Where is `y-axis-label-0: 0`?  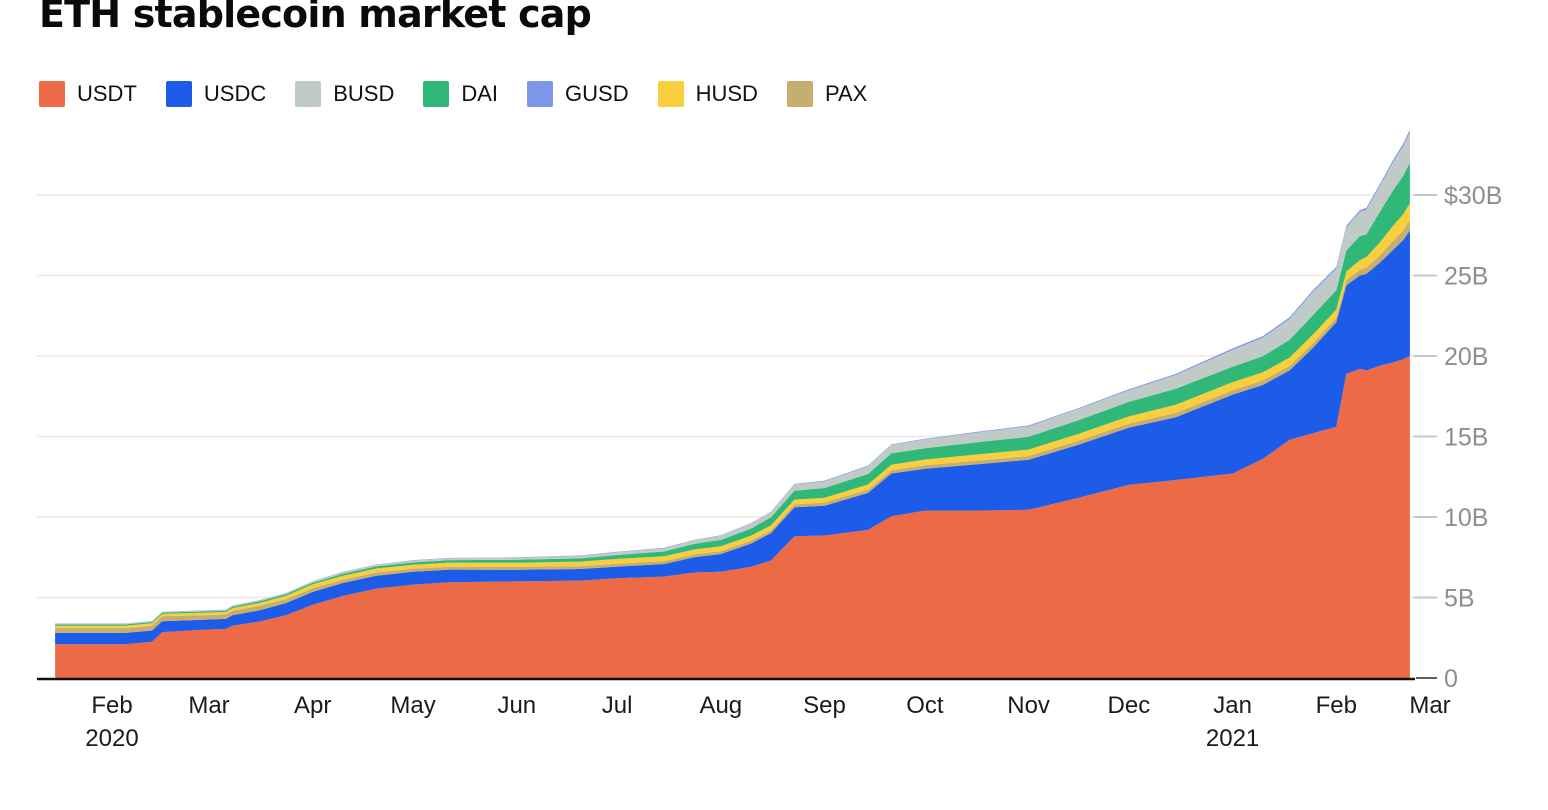 y-axis-label-0: 0 is located at coordinates (1451, 679).